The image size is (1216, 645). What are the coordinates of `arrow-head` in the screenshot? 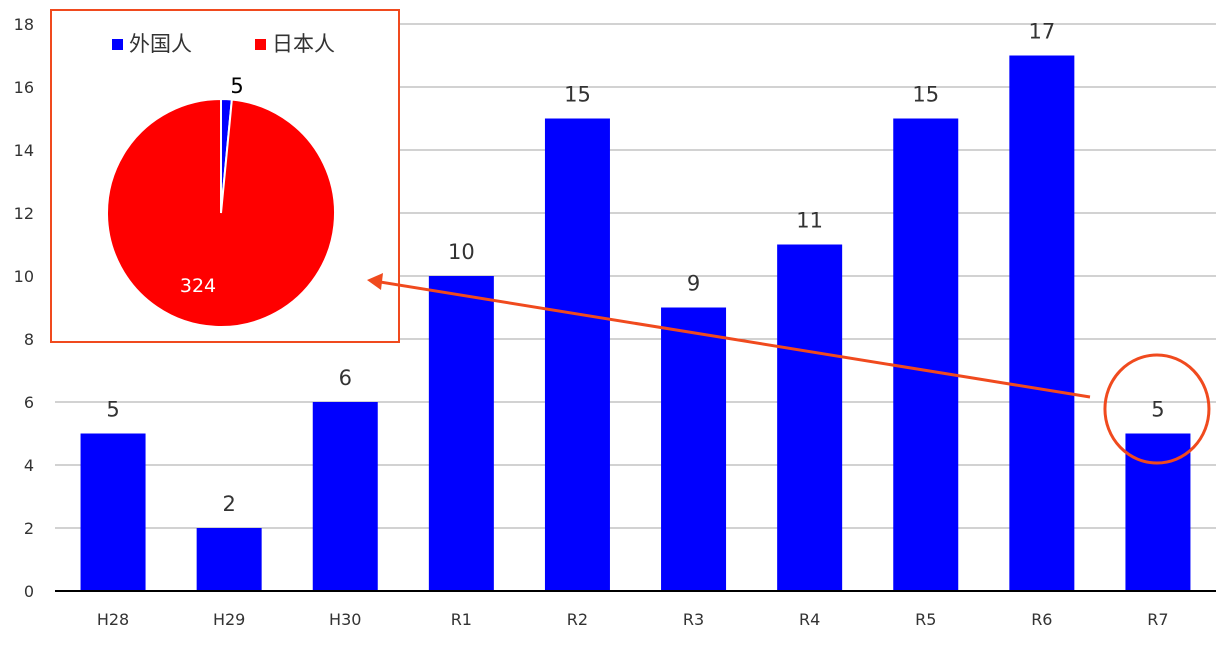 It's located at (375, 281).